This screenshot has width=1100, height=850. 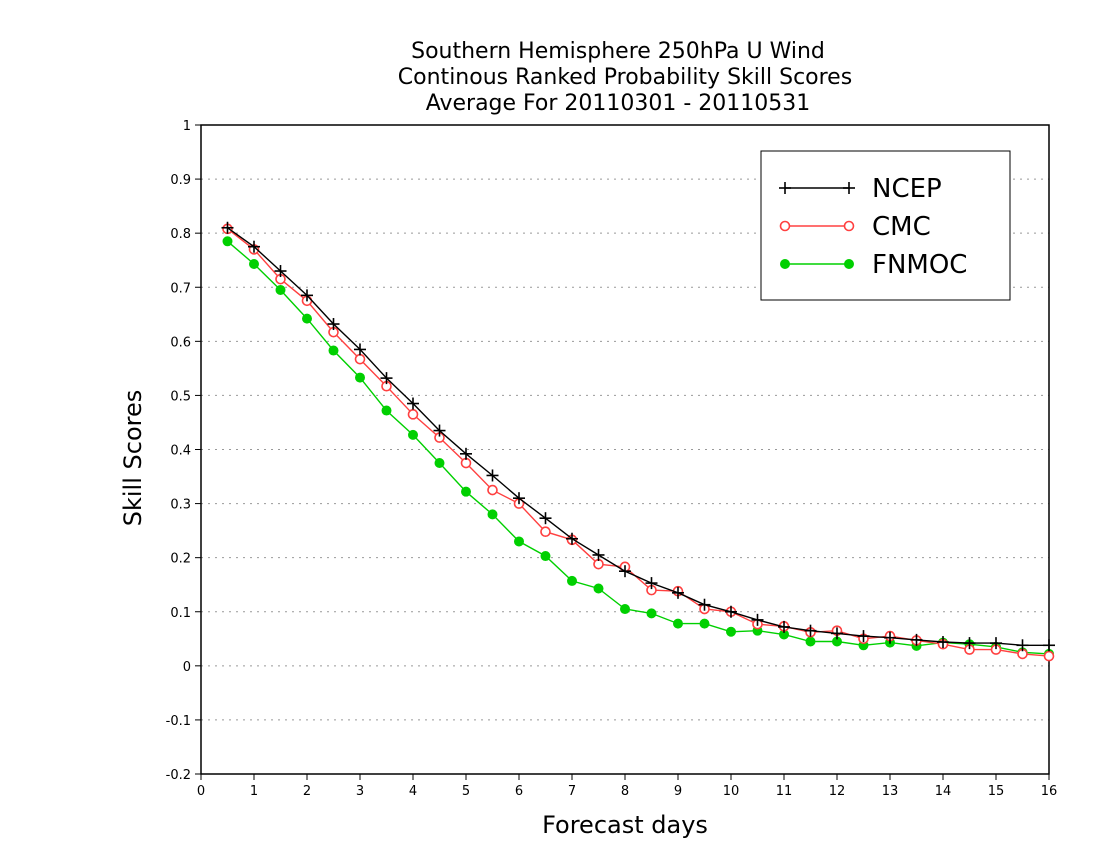 What do you see at coordinates (180, 396) in the screenshot?
I see `y-tick-label: 0.5` at bounding box center [180, 396].